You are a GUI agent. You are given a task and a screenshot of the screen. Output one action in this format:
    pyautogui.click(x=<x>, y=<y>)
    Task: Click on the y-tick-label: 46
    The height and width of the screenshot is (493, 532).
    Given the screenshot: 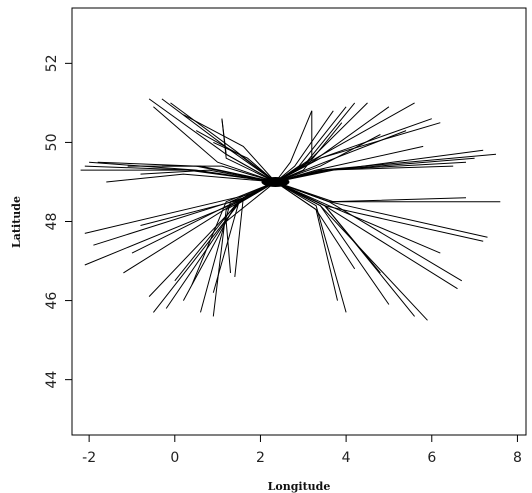 What is the action you would take?
    pyautogui.click(x=52, y=301)
    